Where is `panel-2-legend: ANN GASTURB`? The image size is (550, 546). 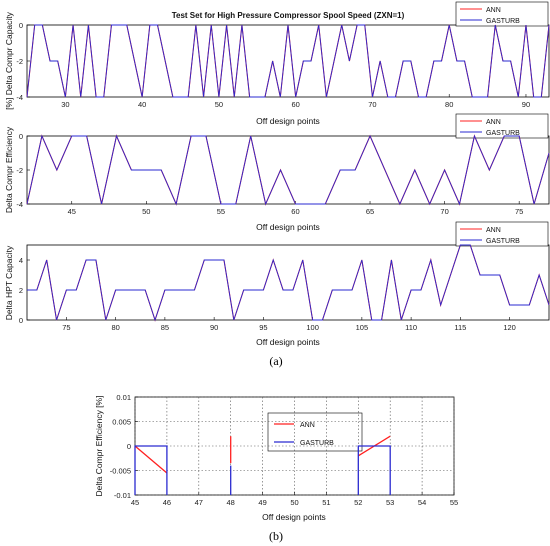
panel-2-legend: ANN GASTURB is located at coordinates (502, 126).